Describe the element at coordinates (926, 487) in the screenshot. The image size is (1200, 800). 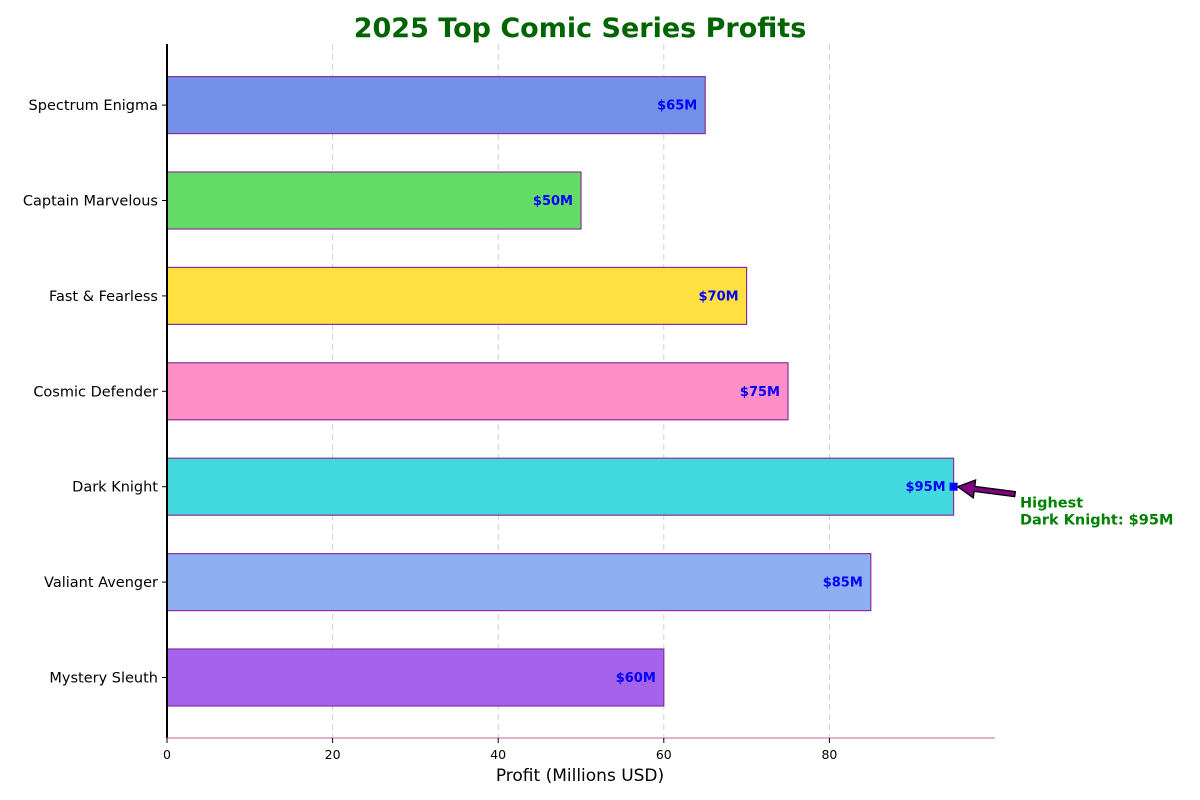
I see `value-label: $95M` at that location.